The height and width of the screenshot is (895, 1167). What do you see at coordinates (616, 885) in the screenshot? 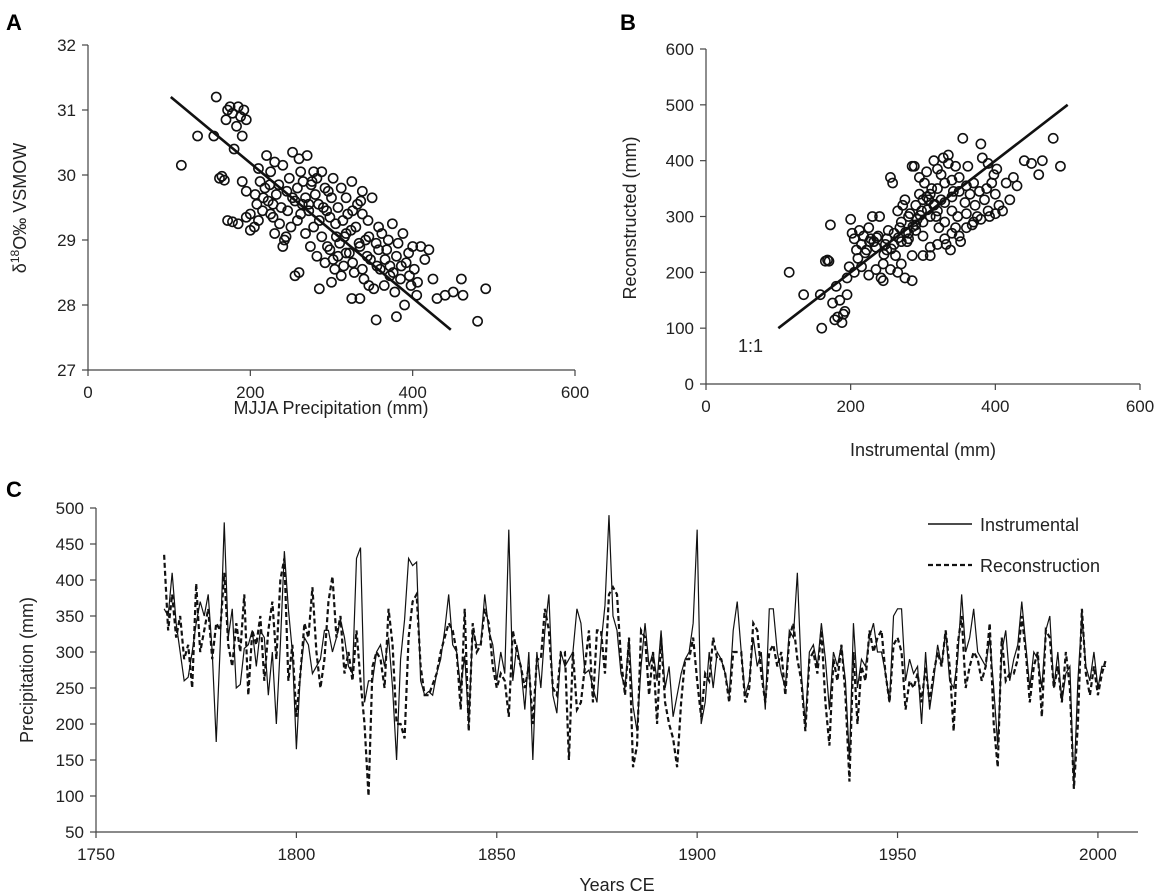
I see `panel-c-x-axis-label: Years CE` at bounding box center [616, 885].